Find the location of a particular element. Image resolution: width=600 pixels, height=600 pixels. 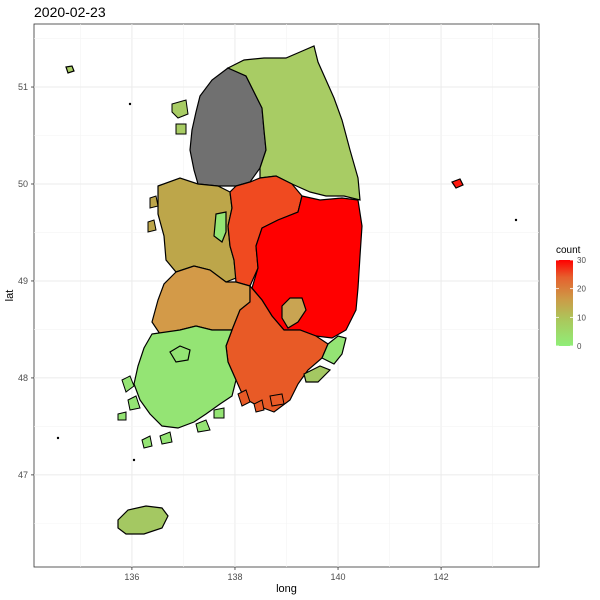

region-southeast-islet is located at coordinates (317, 374).